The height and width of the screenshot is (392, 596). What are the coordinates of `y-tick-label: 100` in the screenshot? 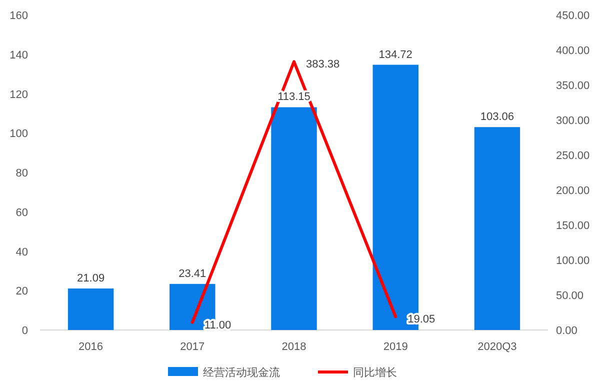 It's located at (19, 134).